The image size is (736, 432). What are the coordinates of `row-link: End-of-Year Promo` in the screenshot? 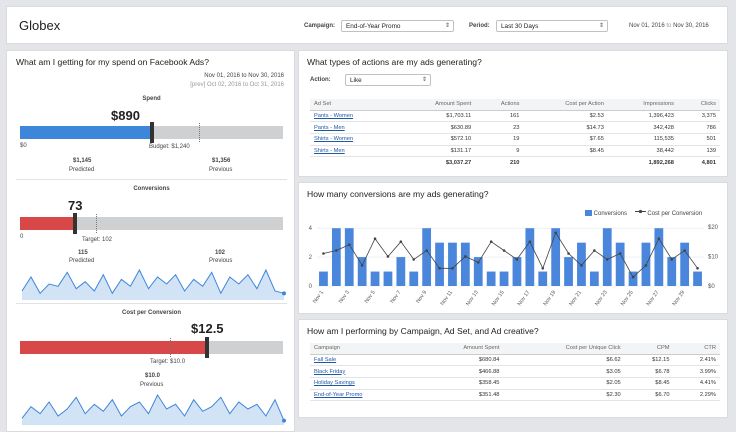 It's located at (364, 395).